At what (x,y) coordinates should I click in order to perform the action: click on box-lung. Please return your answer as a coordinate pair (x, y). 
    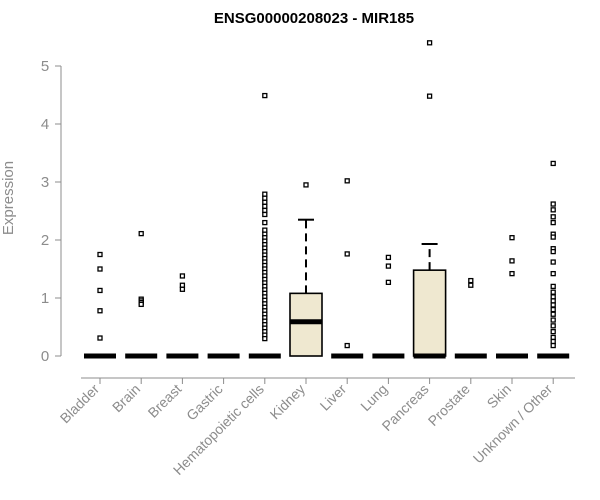
    Looking at the image, I should click on (388, 306).